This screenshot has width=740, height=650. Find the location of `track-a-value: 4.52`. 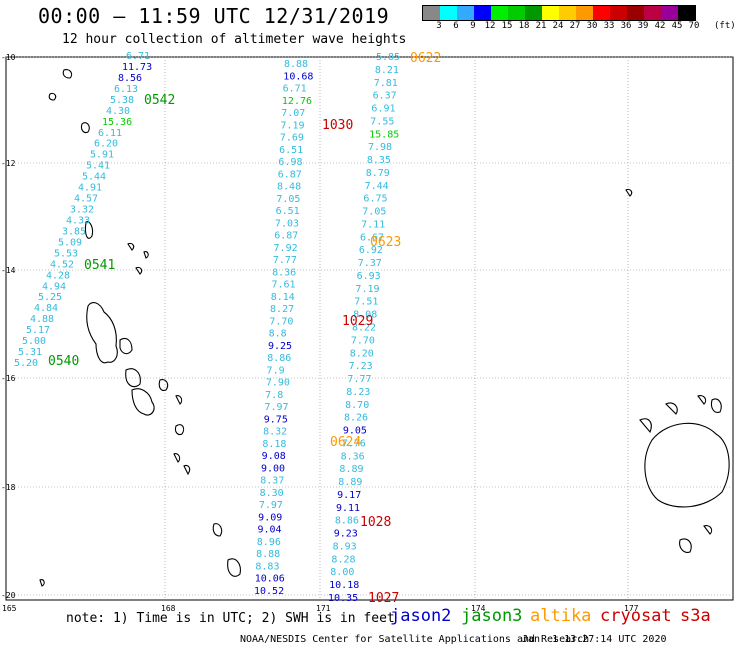

track-a-value: 4.52 is located at coordinates (62, 264).